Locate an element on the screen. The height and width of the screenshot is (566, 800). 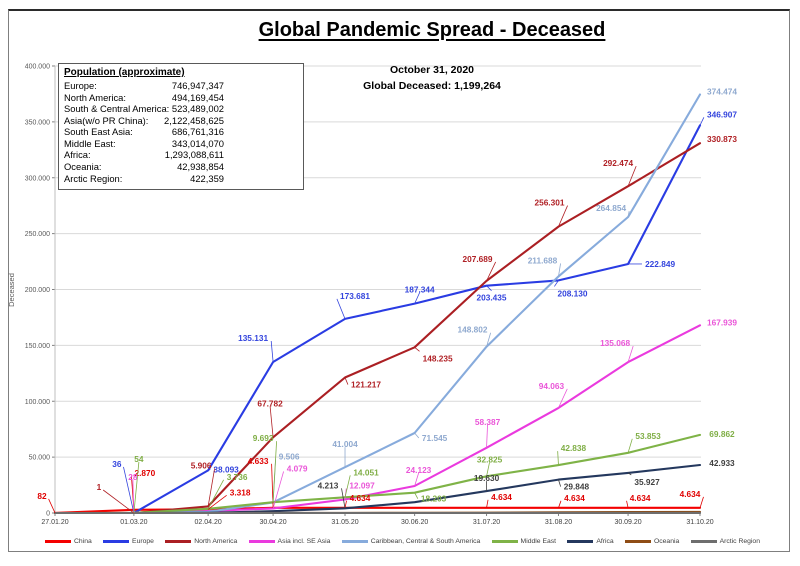
data-label: 173.681 is located at coordinates (355, 296).